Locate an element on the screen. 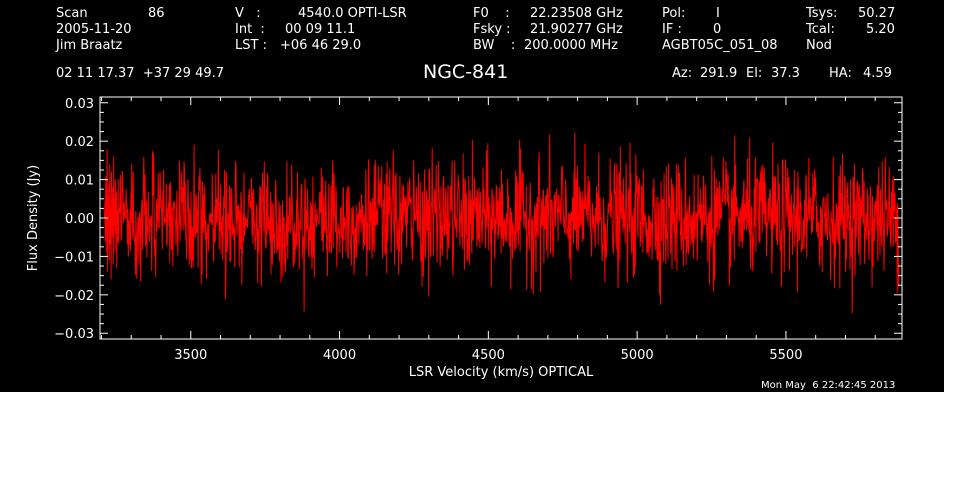 This screenshot has width=962, height=490. velocity-label: V : is located at coordinates (248, 13).